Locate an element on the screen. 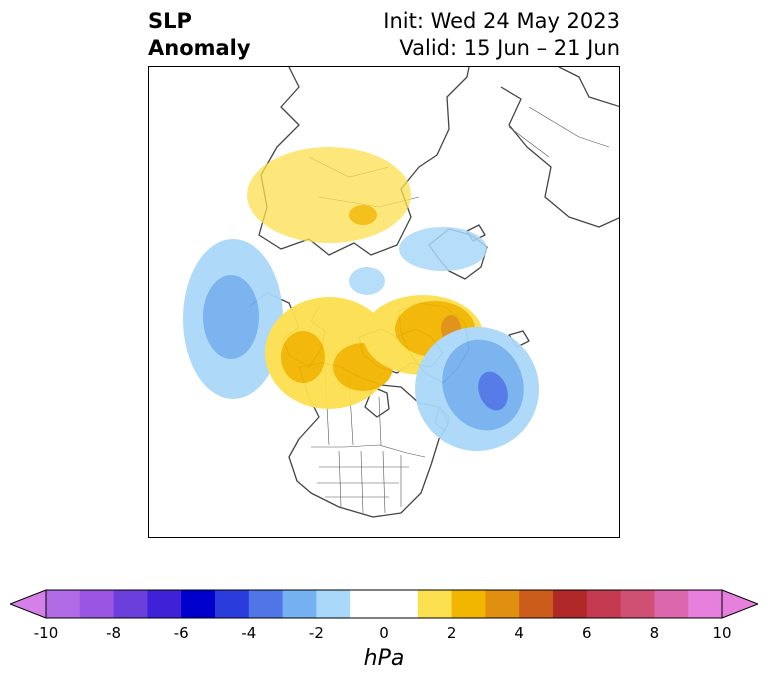 The height and width of the screenshot is (684, 768). valid-date: Valid: 15 Jun – 21 Jun is located at coordinates (509, 48).